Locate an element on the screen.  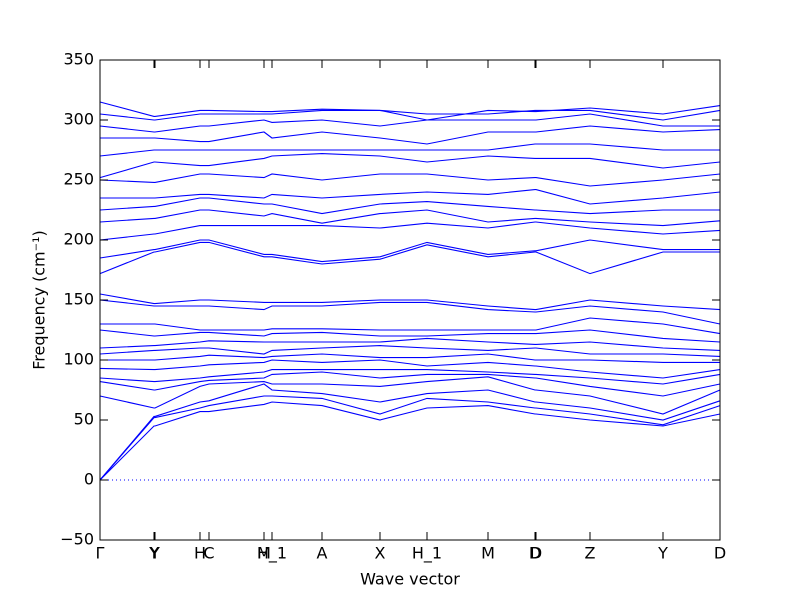
y-tick-label: 350 is located at coordinates (78, 59).